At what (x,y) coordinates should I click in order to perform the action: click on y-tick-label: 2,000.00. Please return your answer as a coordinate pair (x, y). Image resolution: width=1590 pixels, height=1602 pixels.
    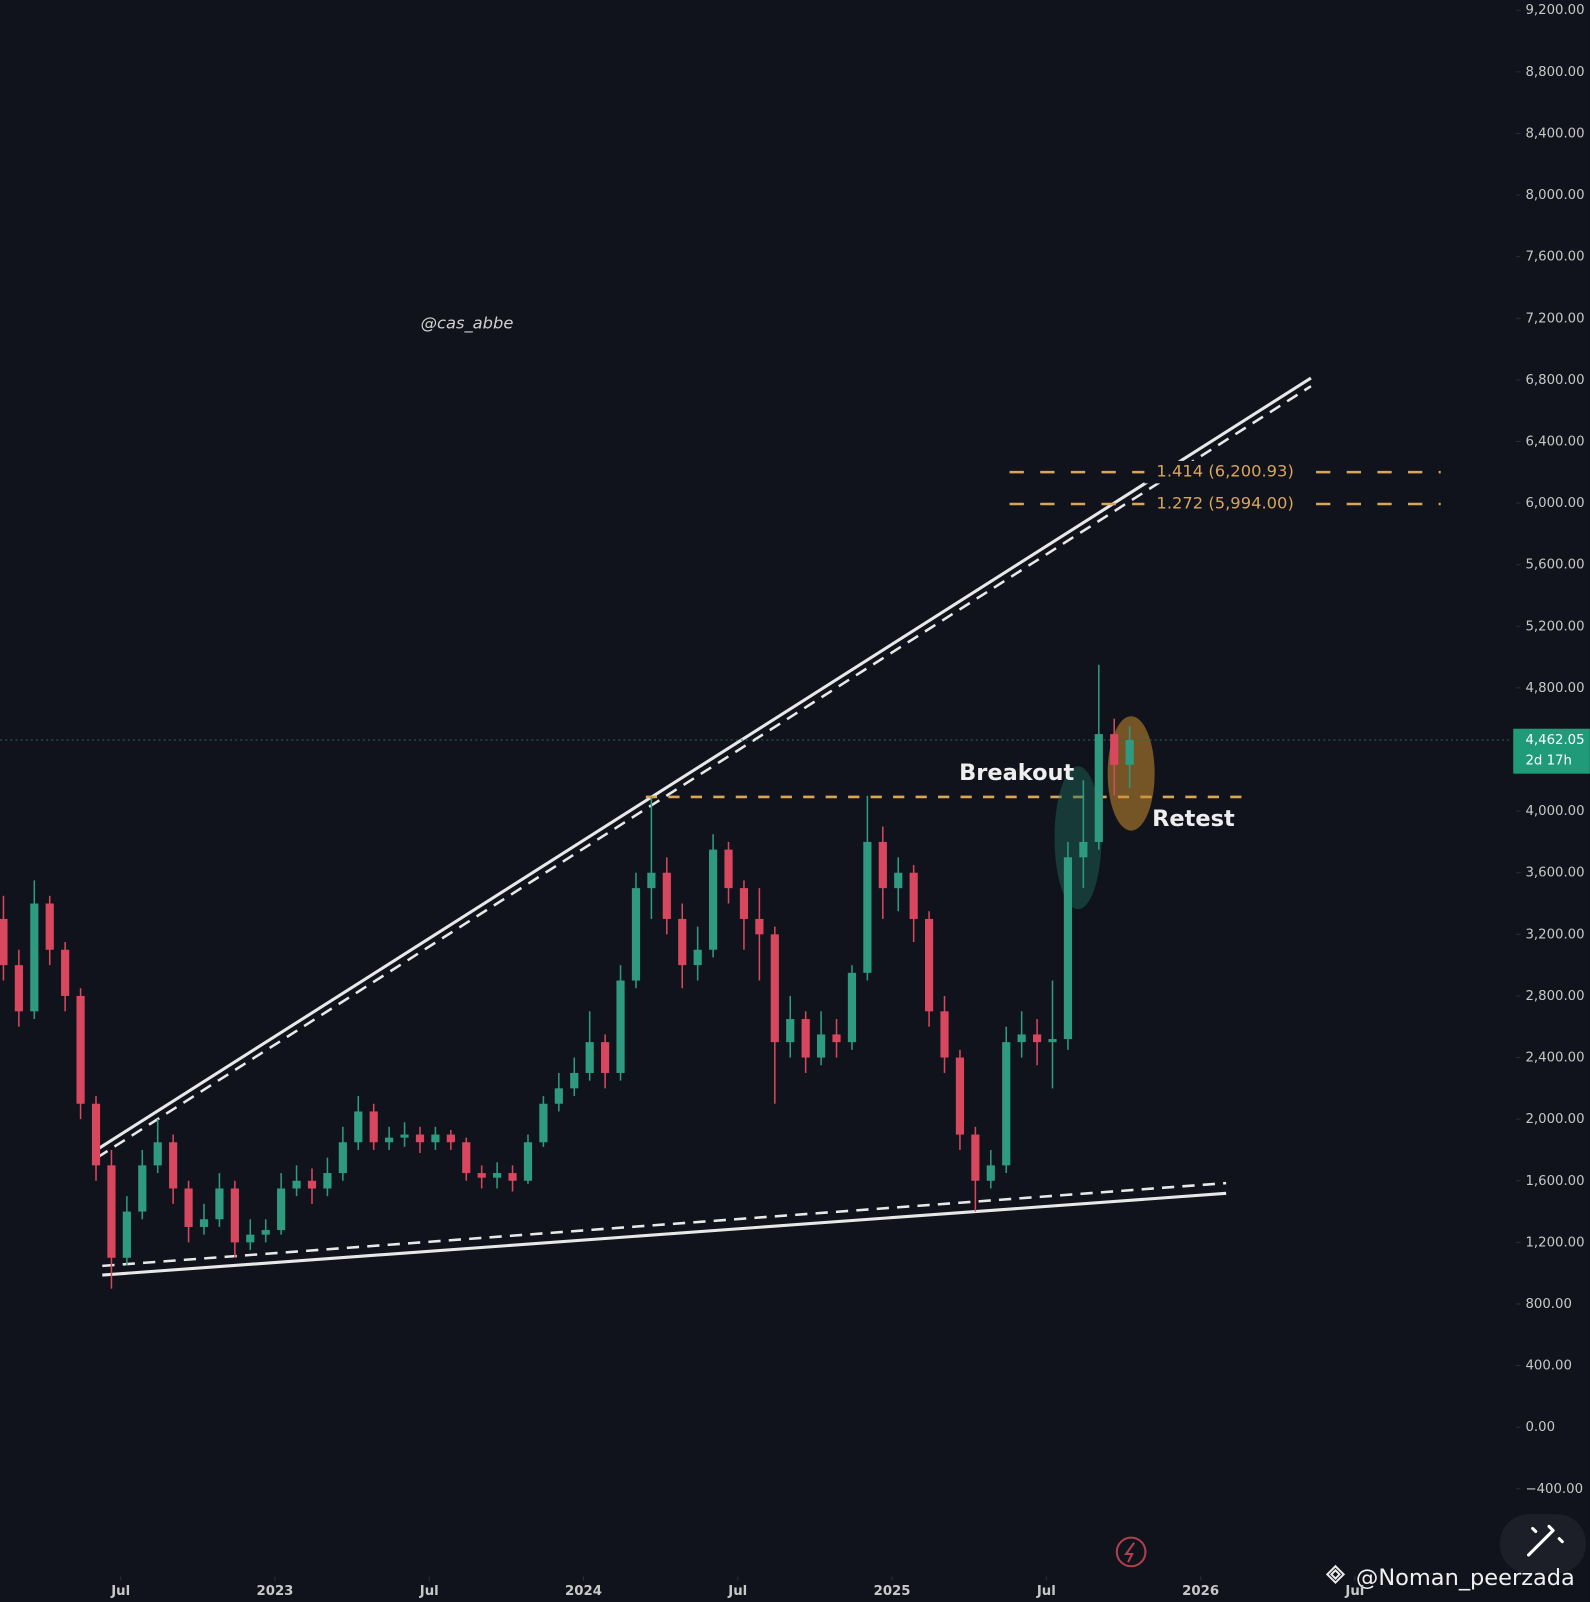
    Looking at the image, I should click on (1555, 1119).